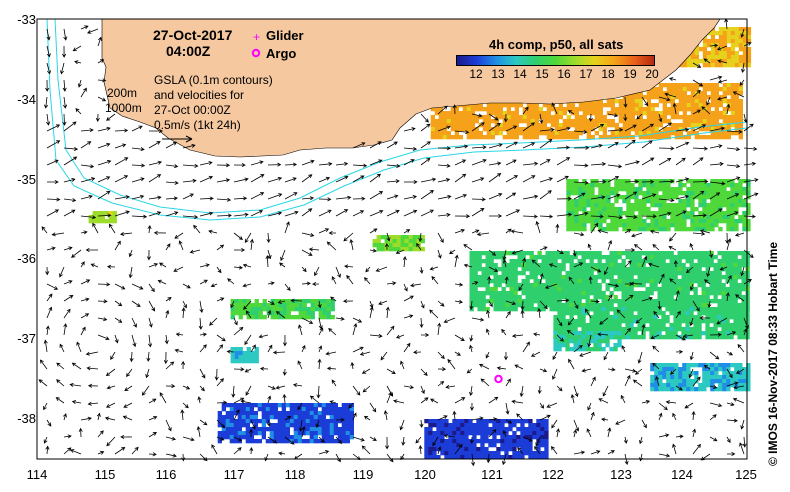 This screenshot has height=492, width=790. I want to click on x-tick-label: 124, so click(682, 474).